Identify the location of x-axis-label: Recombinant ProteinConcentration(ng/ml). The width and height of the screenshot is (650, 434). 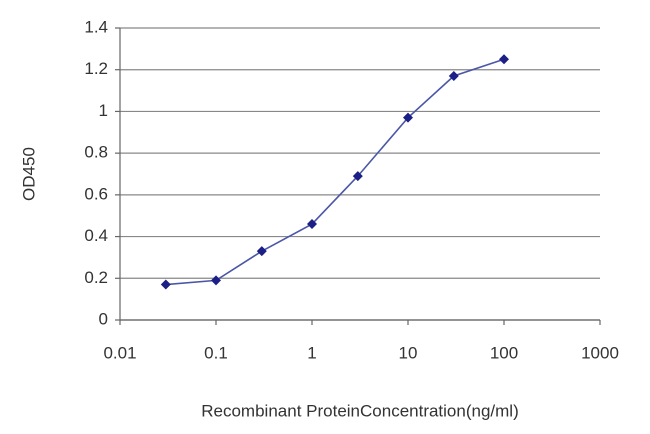
(360, 410).